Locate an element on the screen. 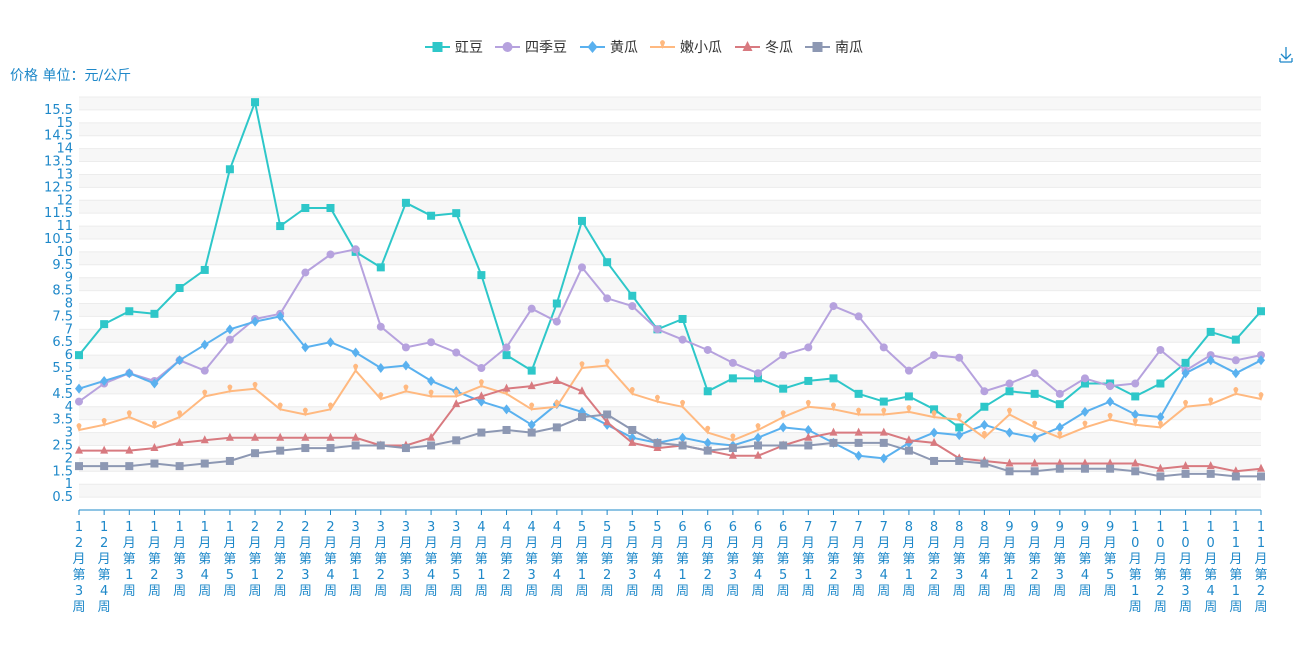 The width and height of the screenshot is (1300, 650). legend-item: 黄瓜 is located at coordinates (609, 47).